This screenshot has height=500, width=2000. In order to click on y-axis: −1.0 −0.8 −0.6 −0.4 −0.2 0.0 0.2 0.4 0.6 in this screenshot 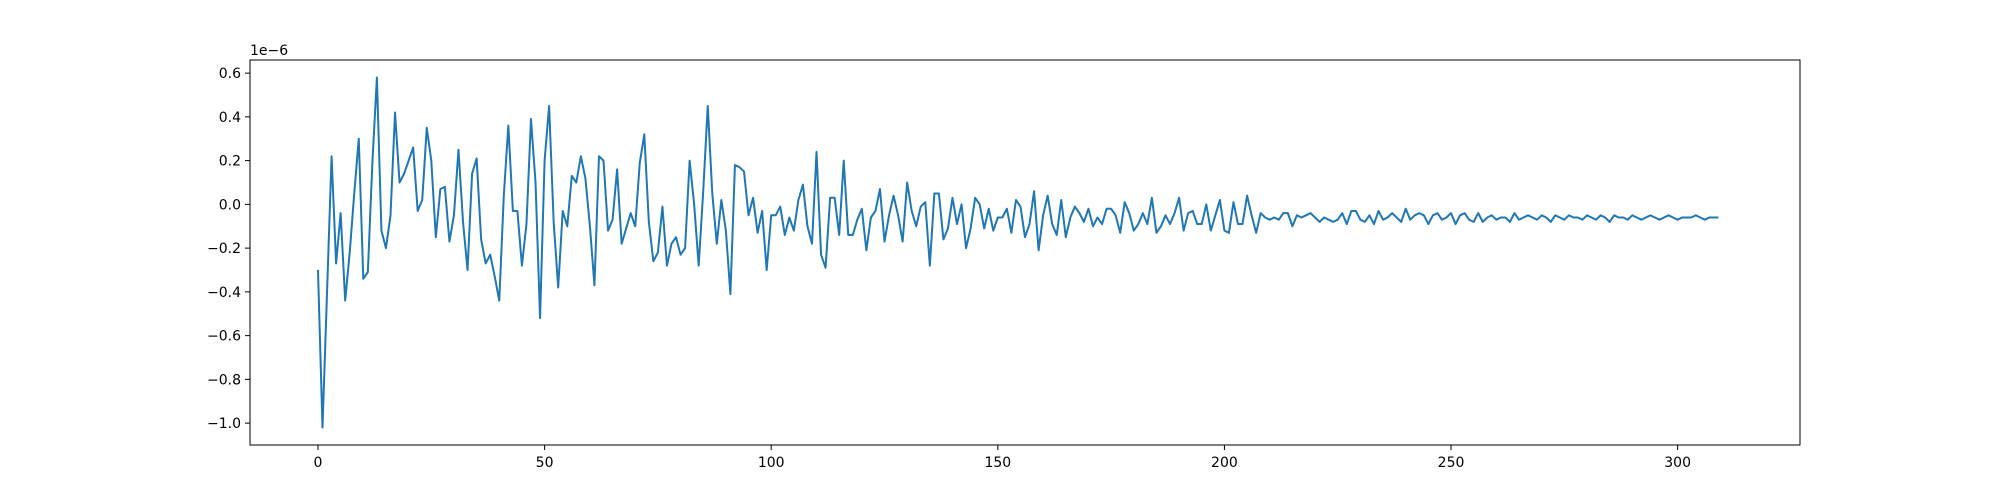, I will do `click(228, 249)`.